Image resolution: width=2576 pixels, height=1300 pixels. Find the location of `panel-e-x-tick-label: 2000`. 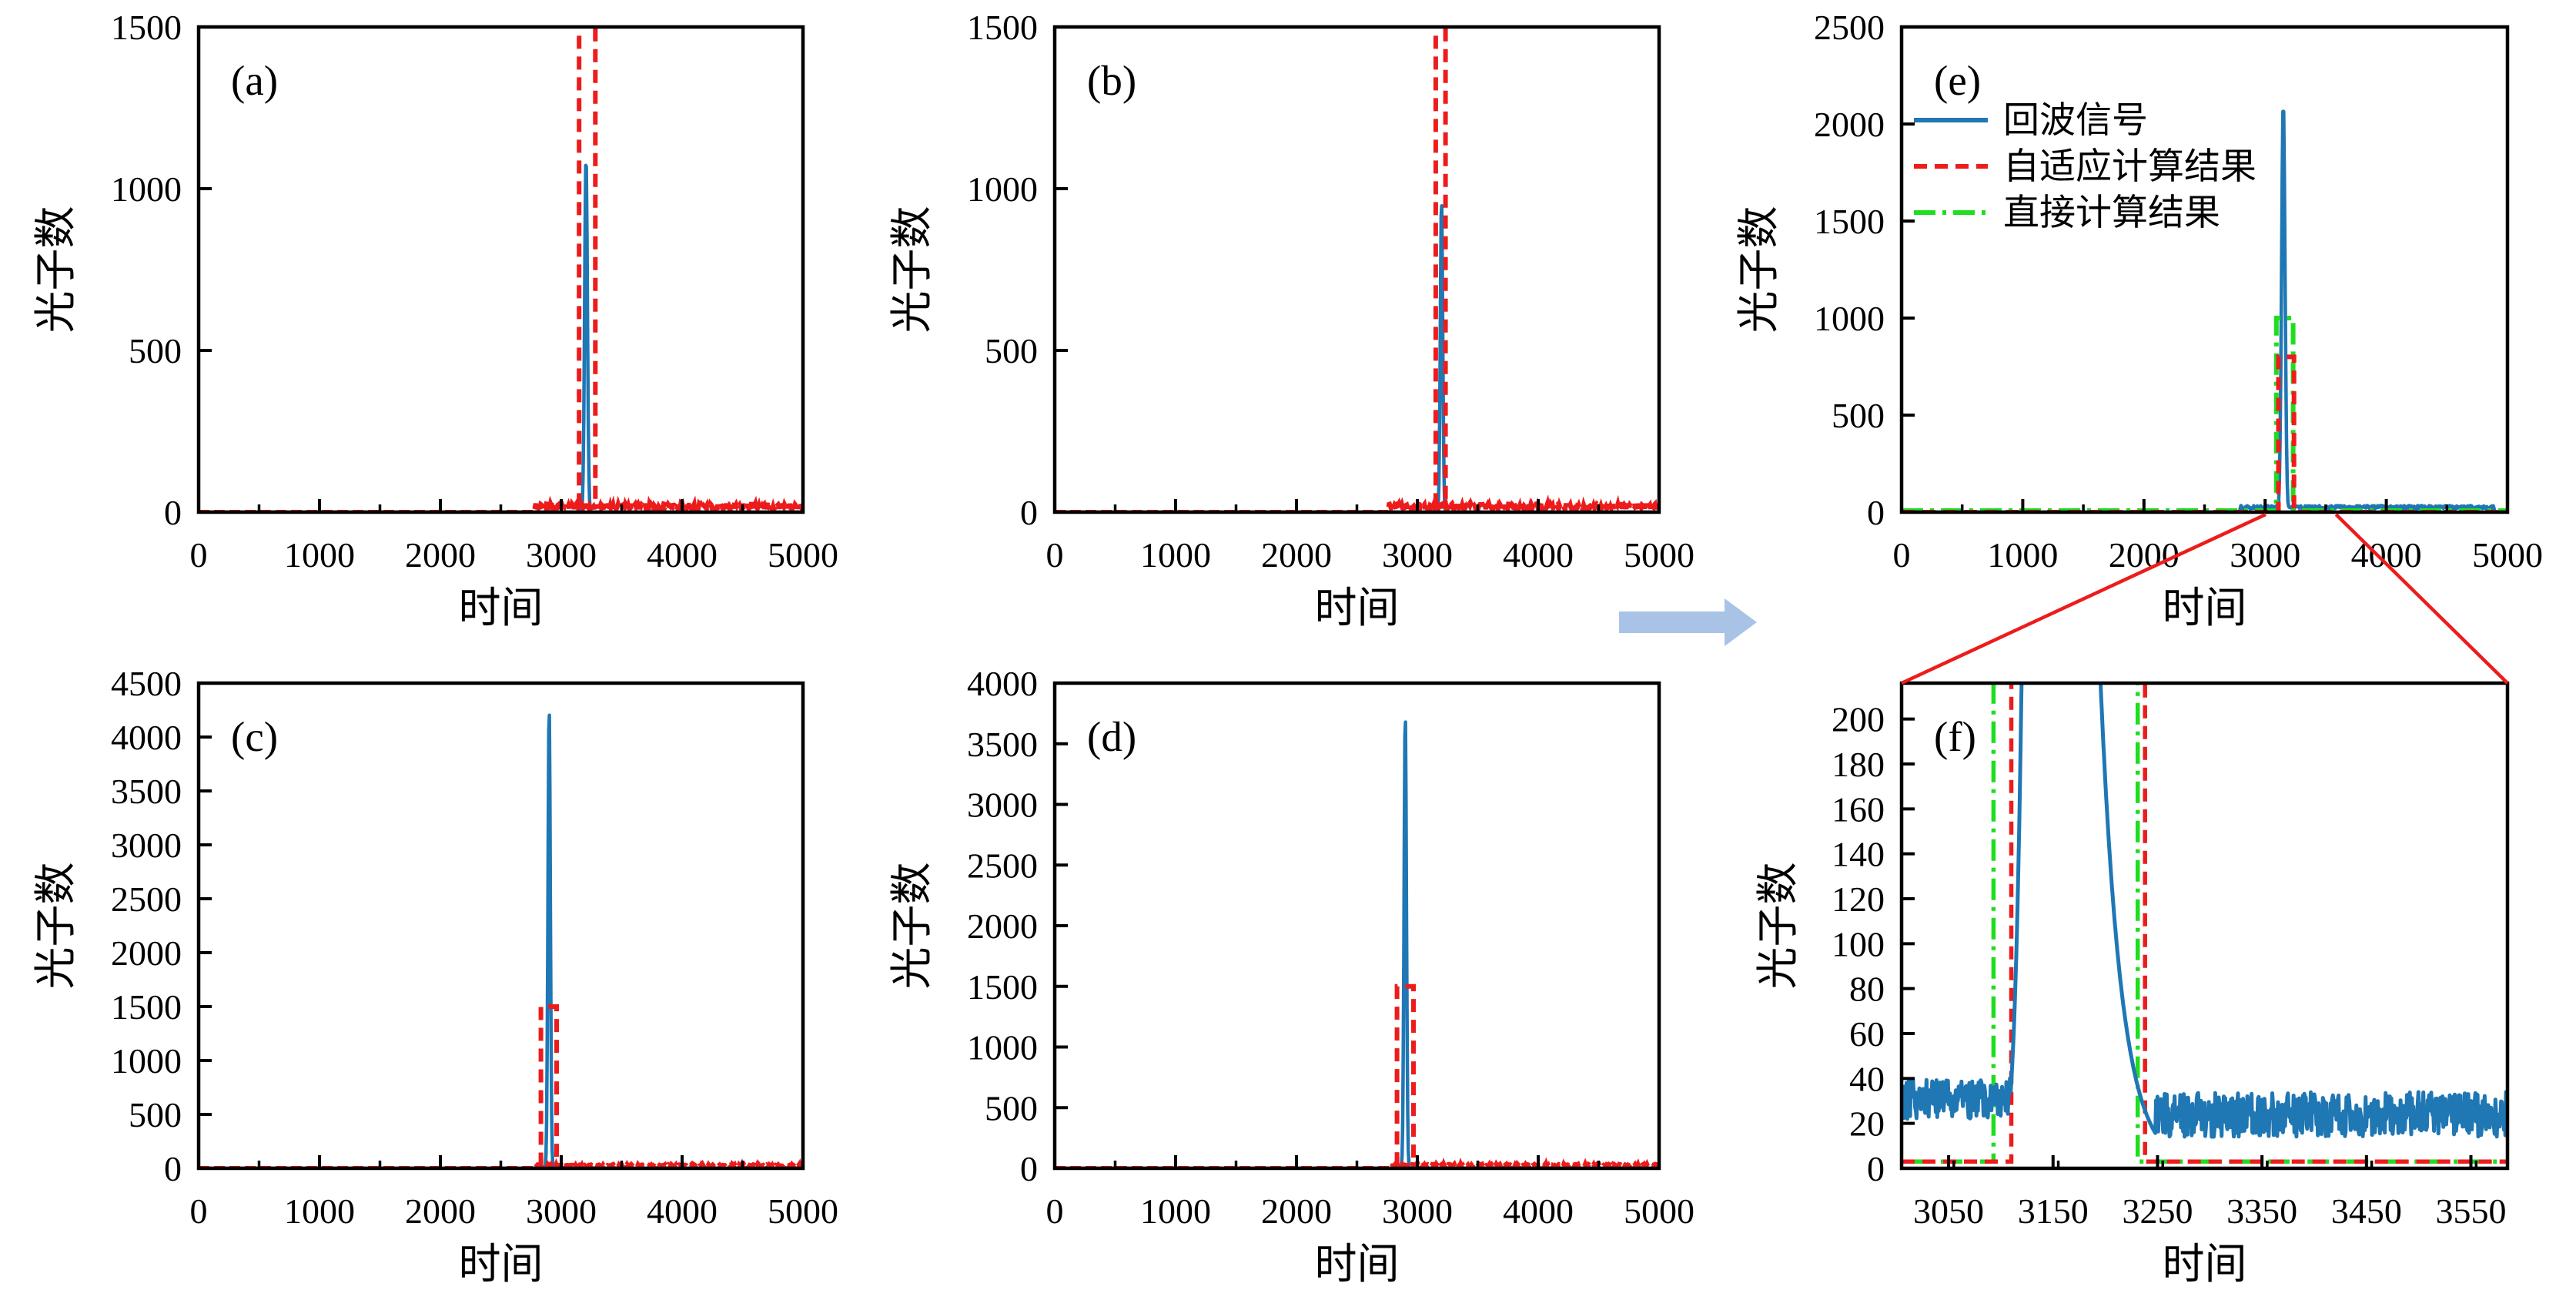

panel-e-x-tick-label: 2000 is located at coordinates (2144, 555).